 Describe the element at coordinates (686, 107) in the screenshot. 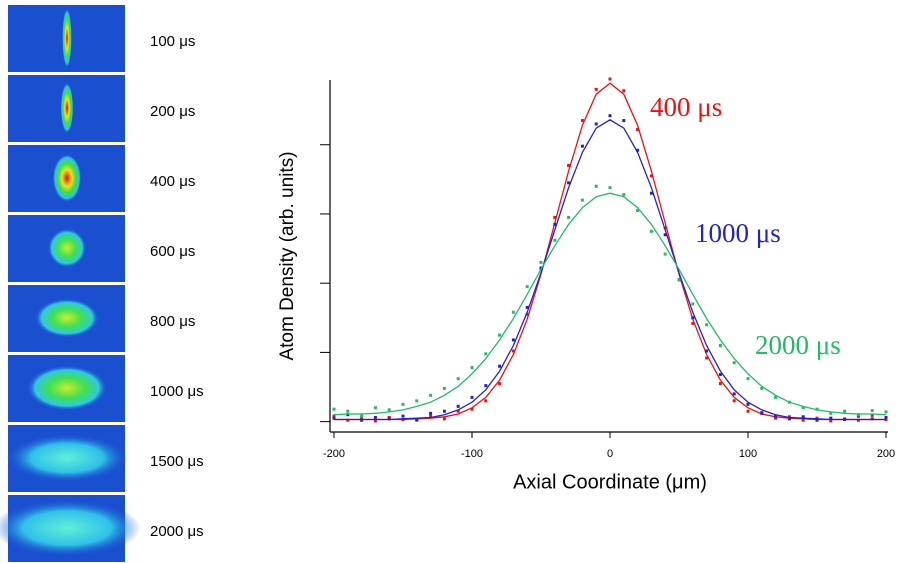

I see `series-label: 400 μs` at that location.